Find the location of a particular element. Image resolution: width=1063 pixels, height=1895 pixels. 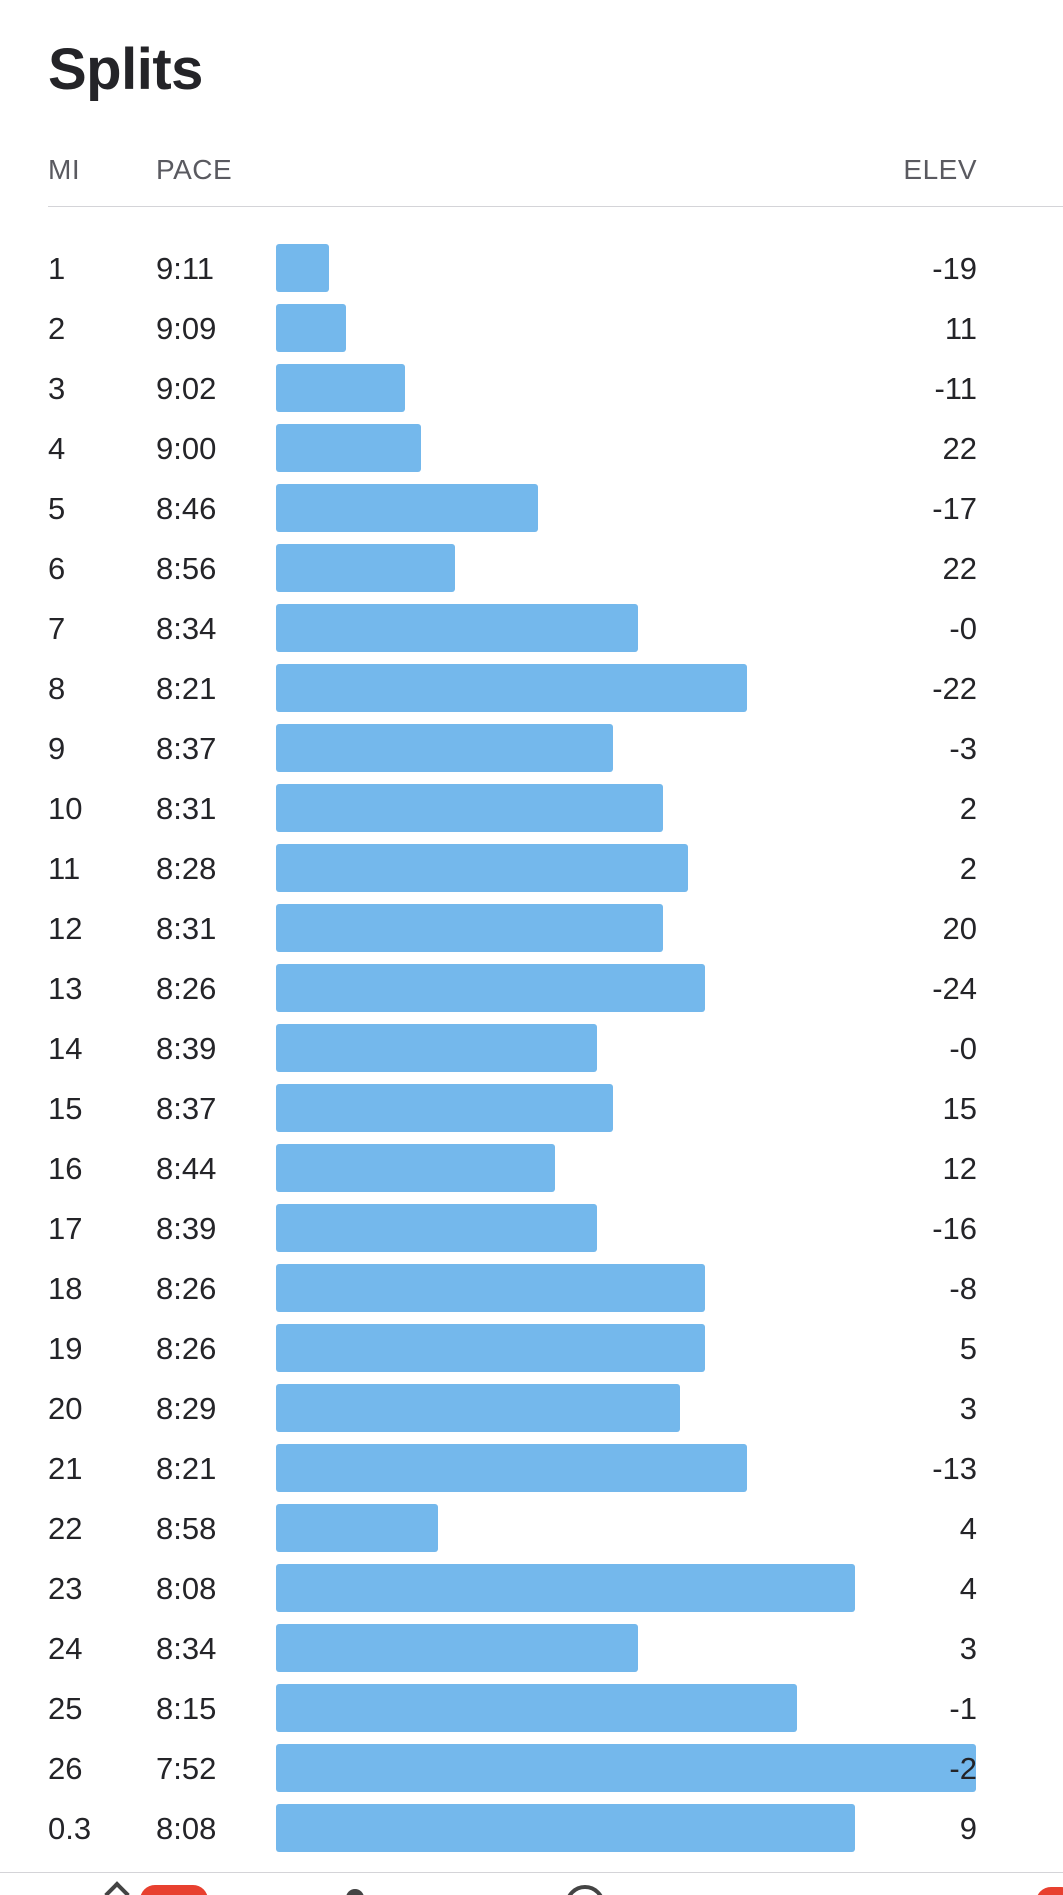

split-row: 22 8:58 4 is located at coordinates (531, 1528).